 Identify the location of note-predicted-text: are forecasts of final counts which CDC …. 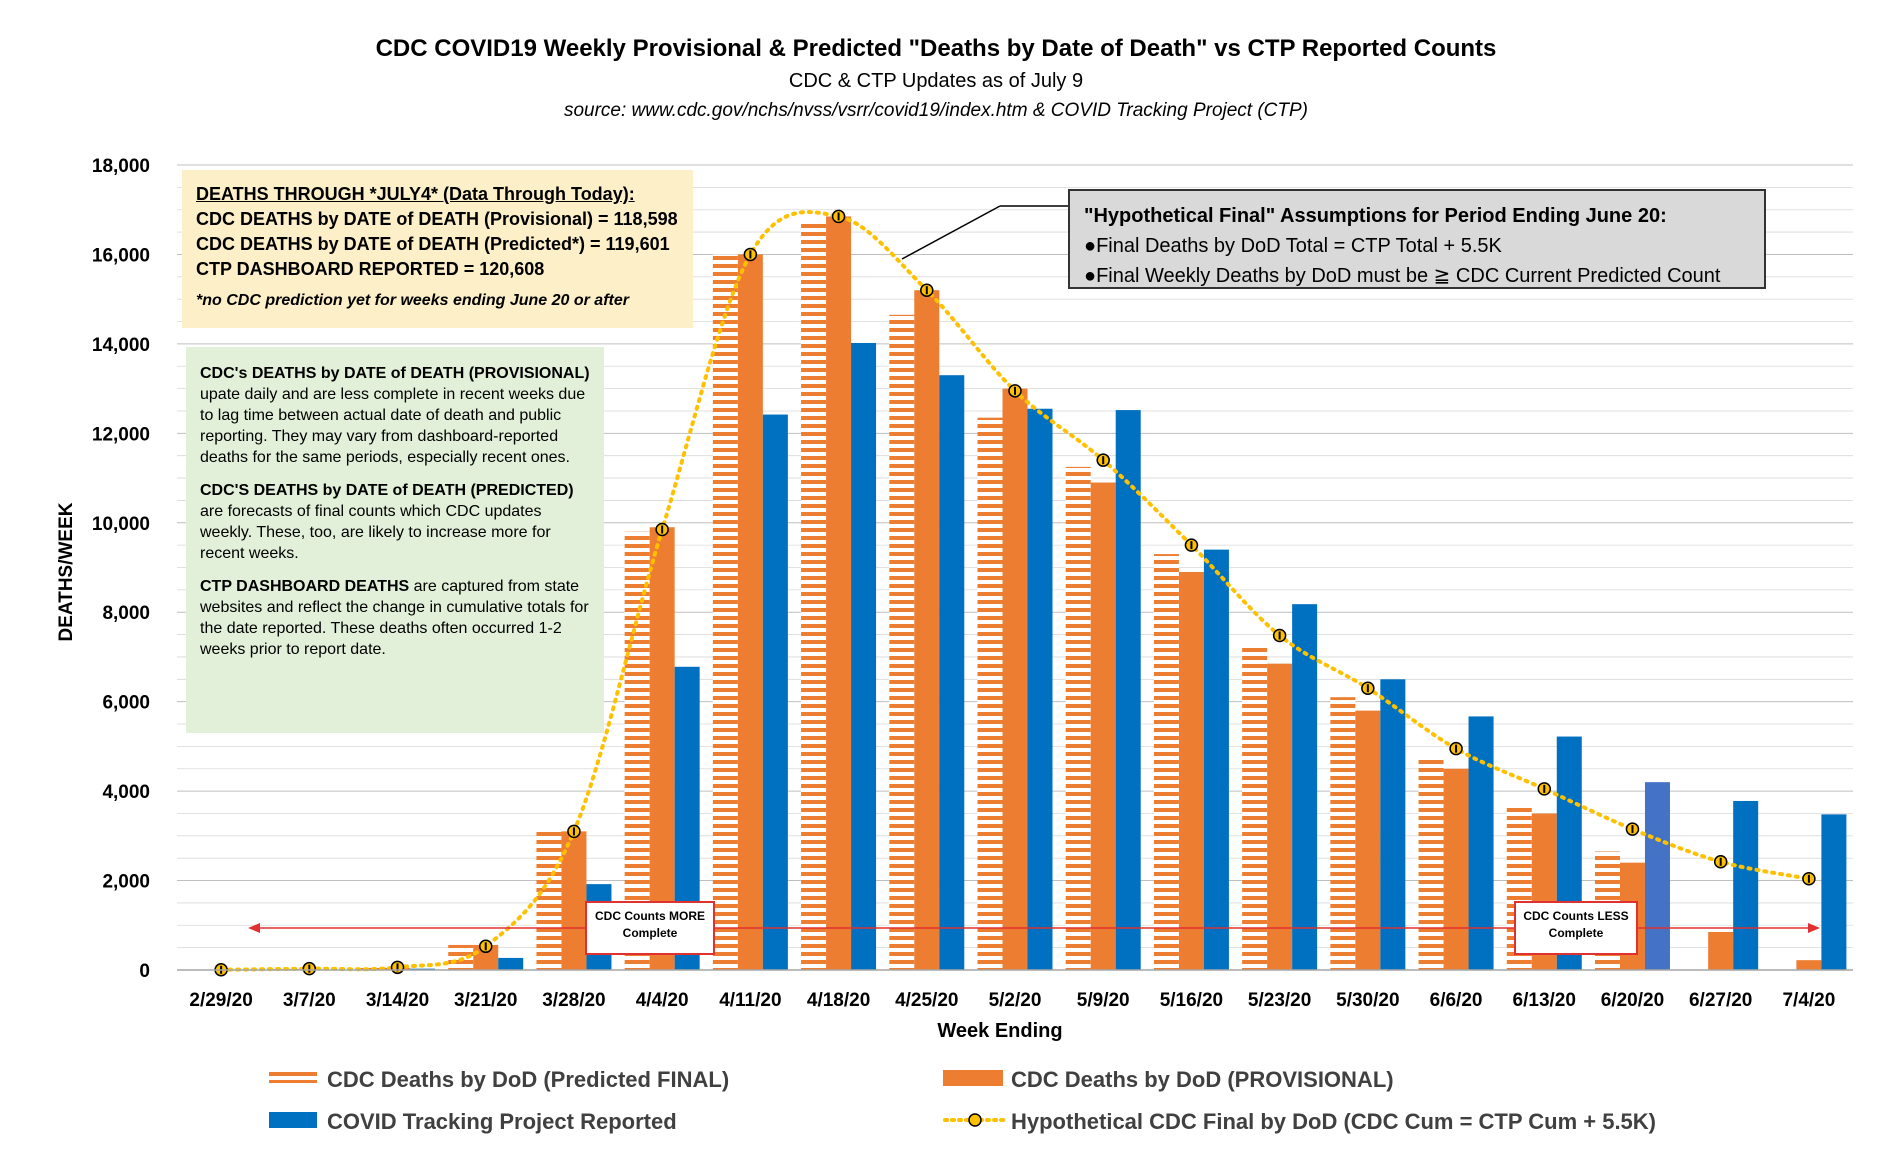
(375, 532).